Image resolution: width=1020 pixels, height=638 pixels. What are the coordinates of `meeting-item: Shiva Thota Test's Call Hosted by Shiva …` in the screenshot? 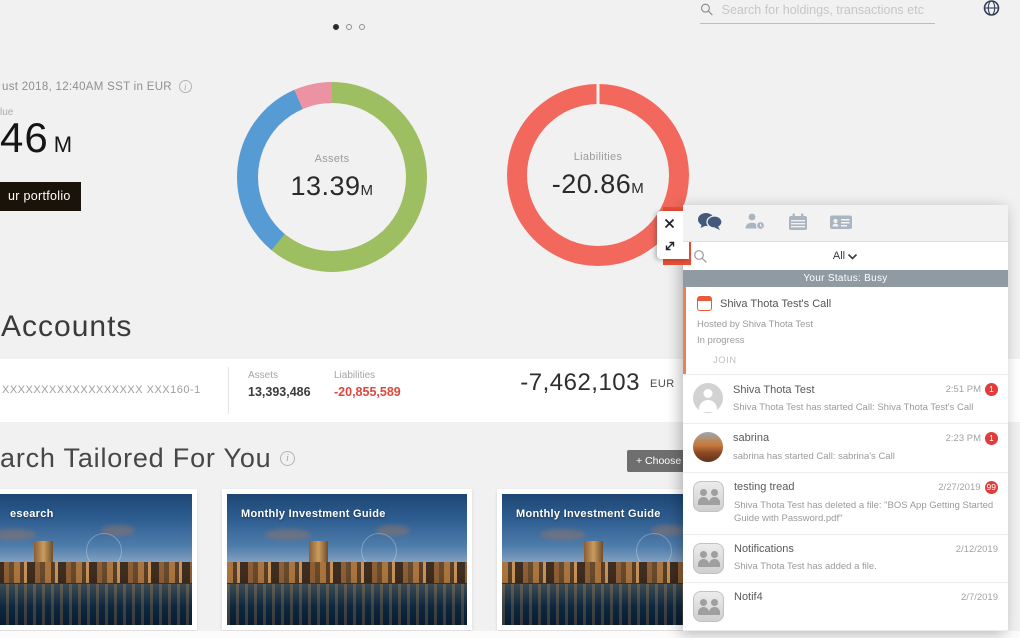 It's located at (845, 330).